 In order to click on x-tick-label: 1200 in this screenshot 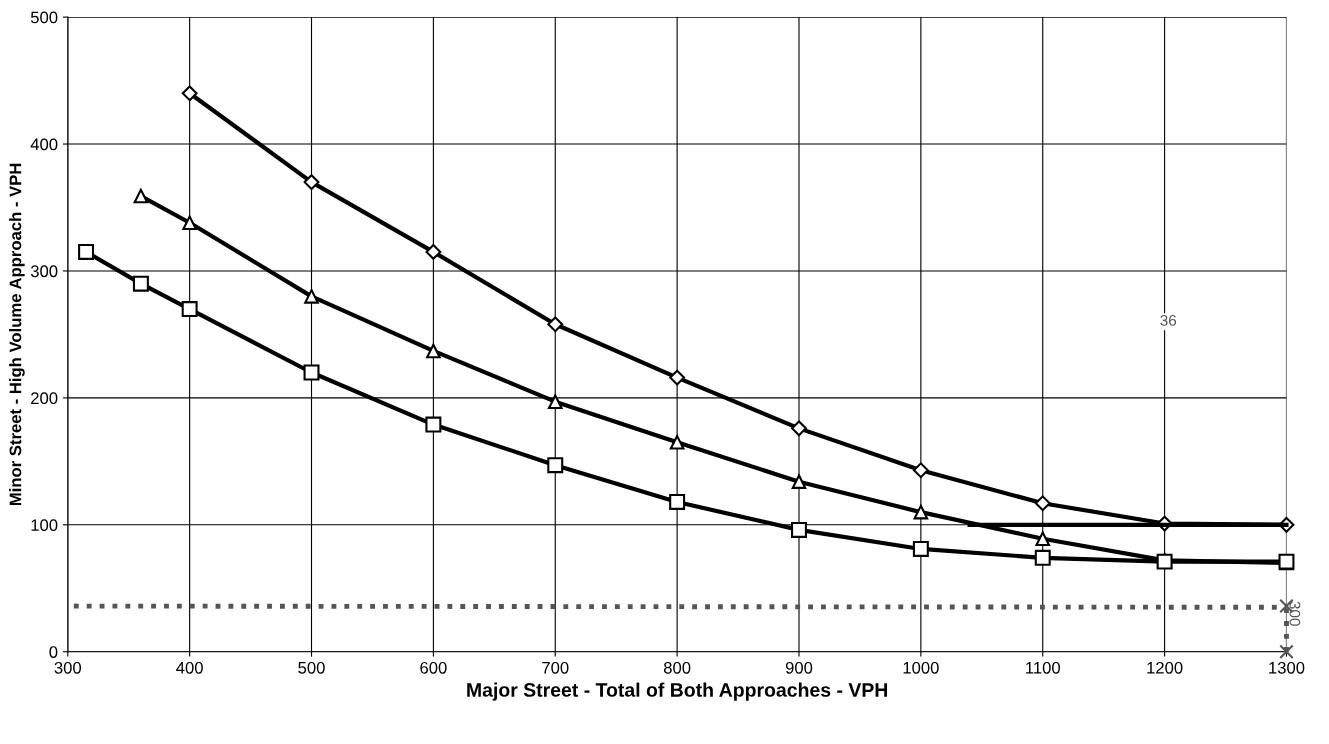, I will do `click(1165, 667)`.